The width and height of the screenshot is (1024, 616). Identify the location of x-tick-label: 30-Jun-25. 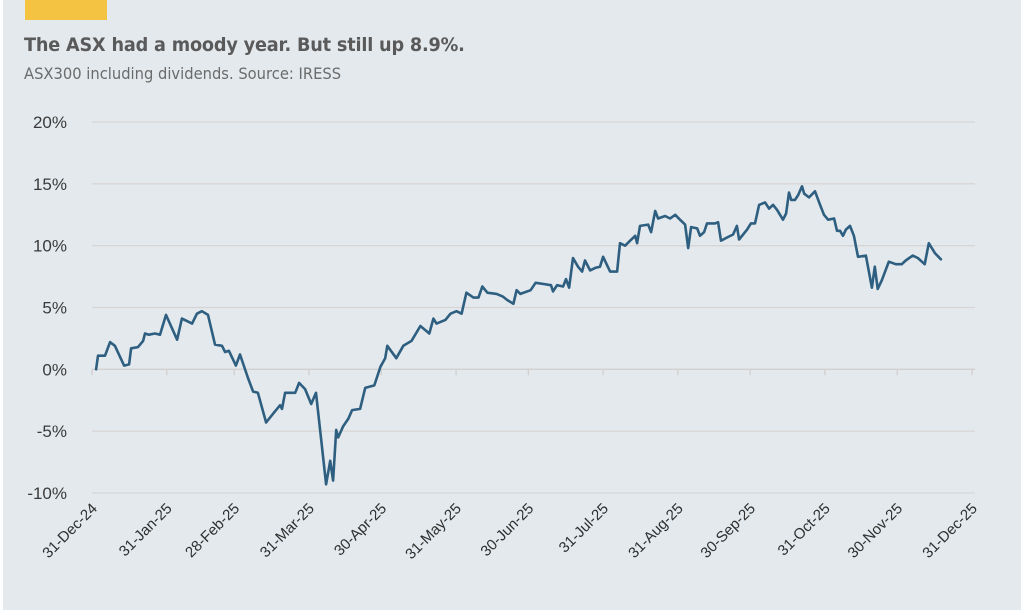
(507, 530).